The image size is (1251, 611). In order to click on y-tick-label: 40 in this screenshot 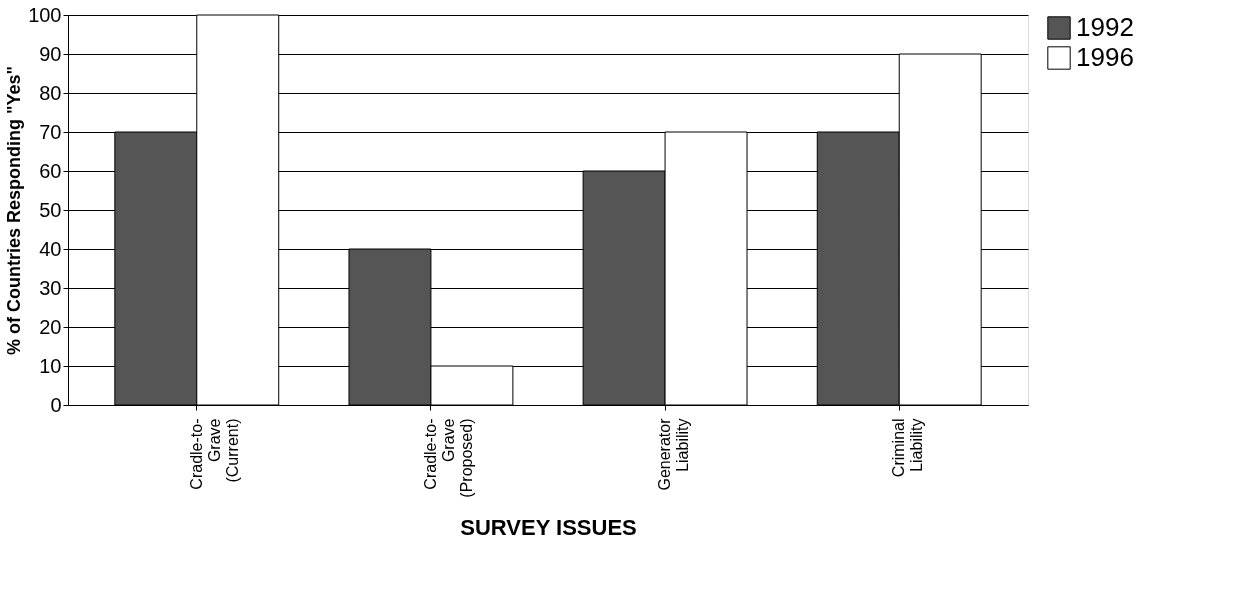, I will do `click(50, 248)`.